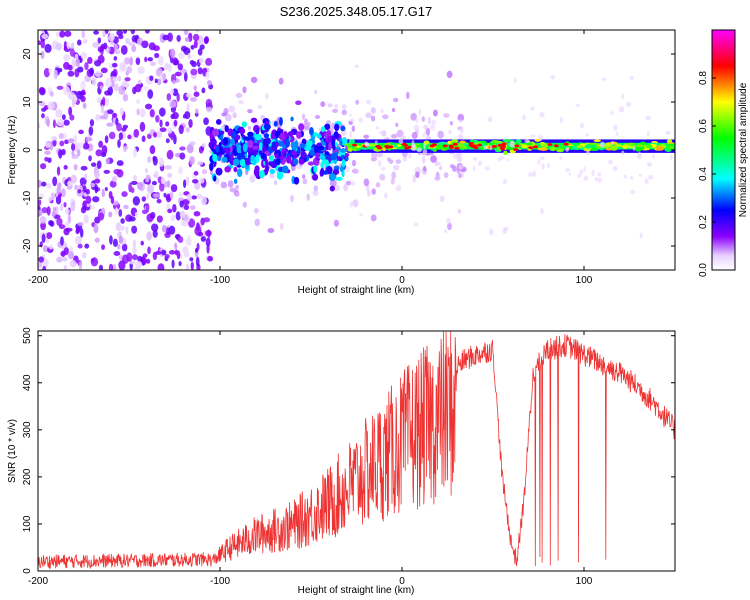 Image resolution: width=750 pixels, height=600 pixels. What do you see at coordinates (27, 476) in the screenshot?
I see `snr-y-tick-label: 200` at bounding box center [27, 476].